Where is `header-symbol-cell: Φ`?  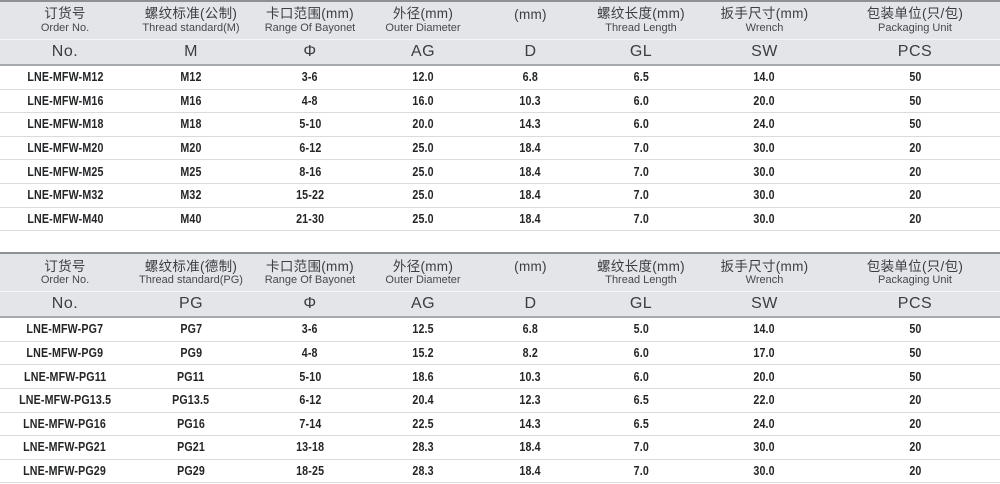
header-symbol-cell: Φ is located at coordinates (310, 304).